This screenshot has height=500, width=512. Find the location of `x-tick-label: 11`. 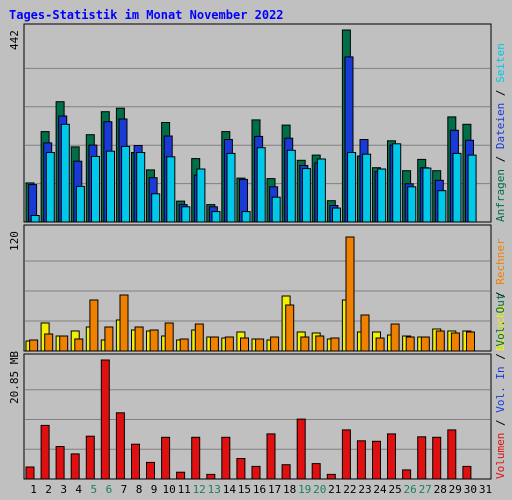

x-tick-label: 11 is located at coordinates (184, 489).